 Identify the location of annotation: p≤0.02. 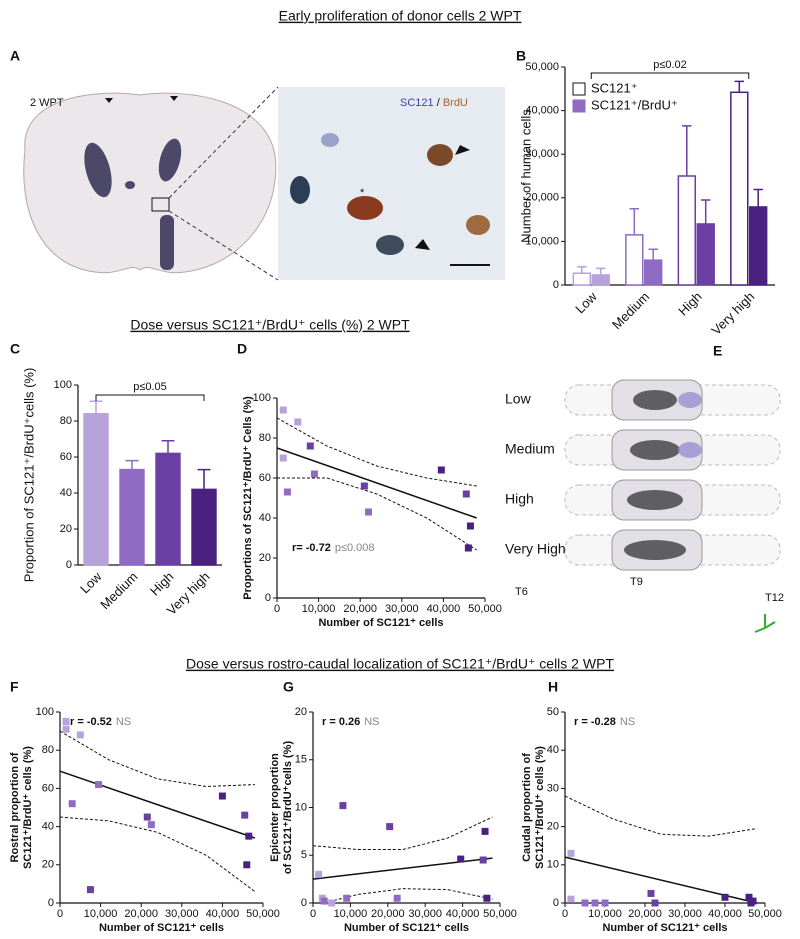
(670, 65).